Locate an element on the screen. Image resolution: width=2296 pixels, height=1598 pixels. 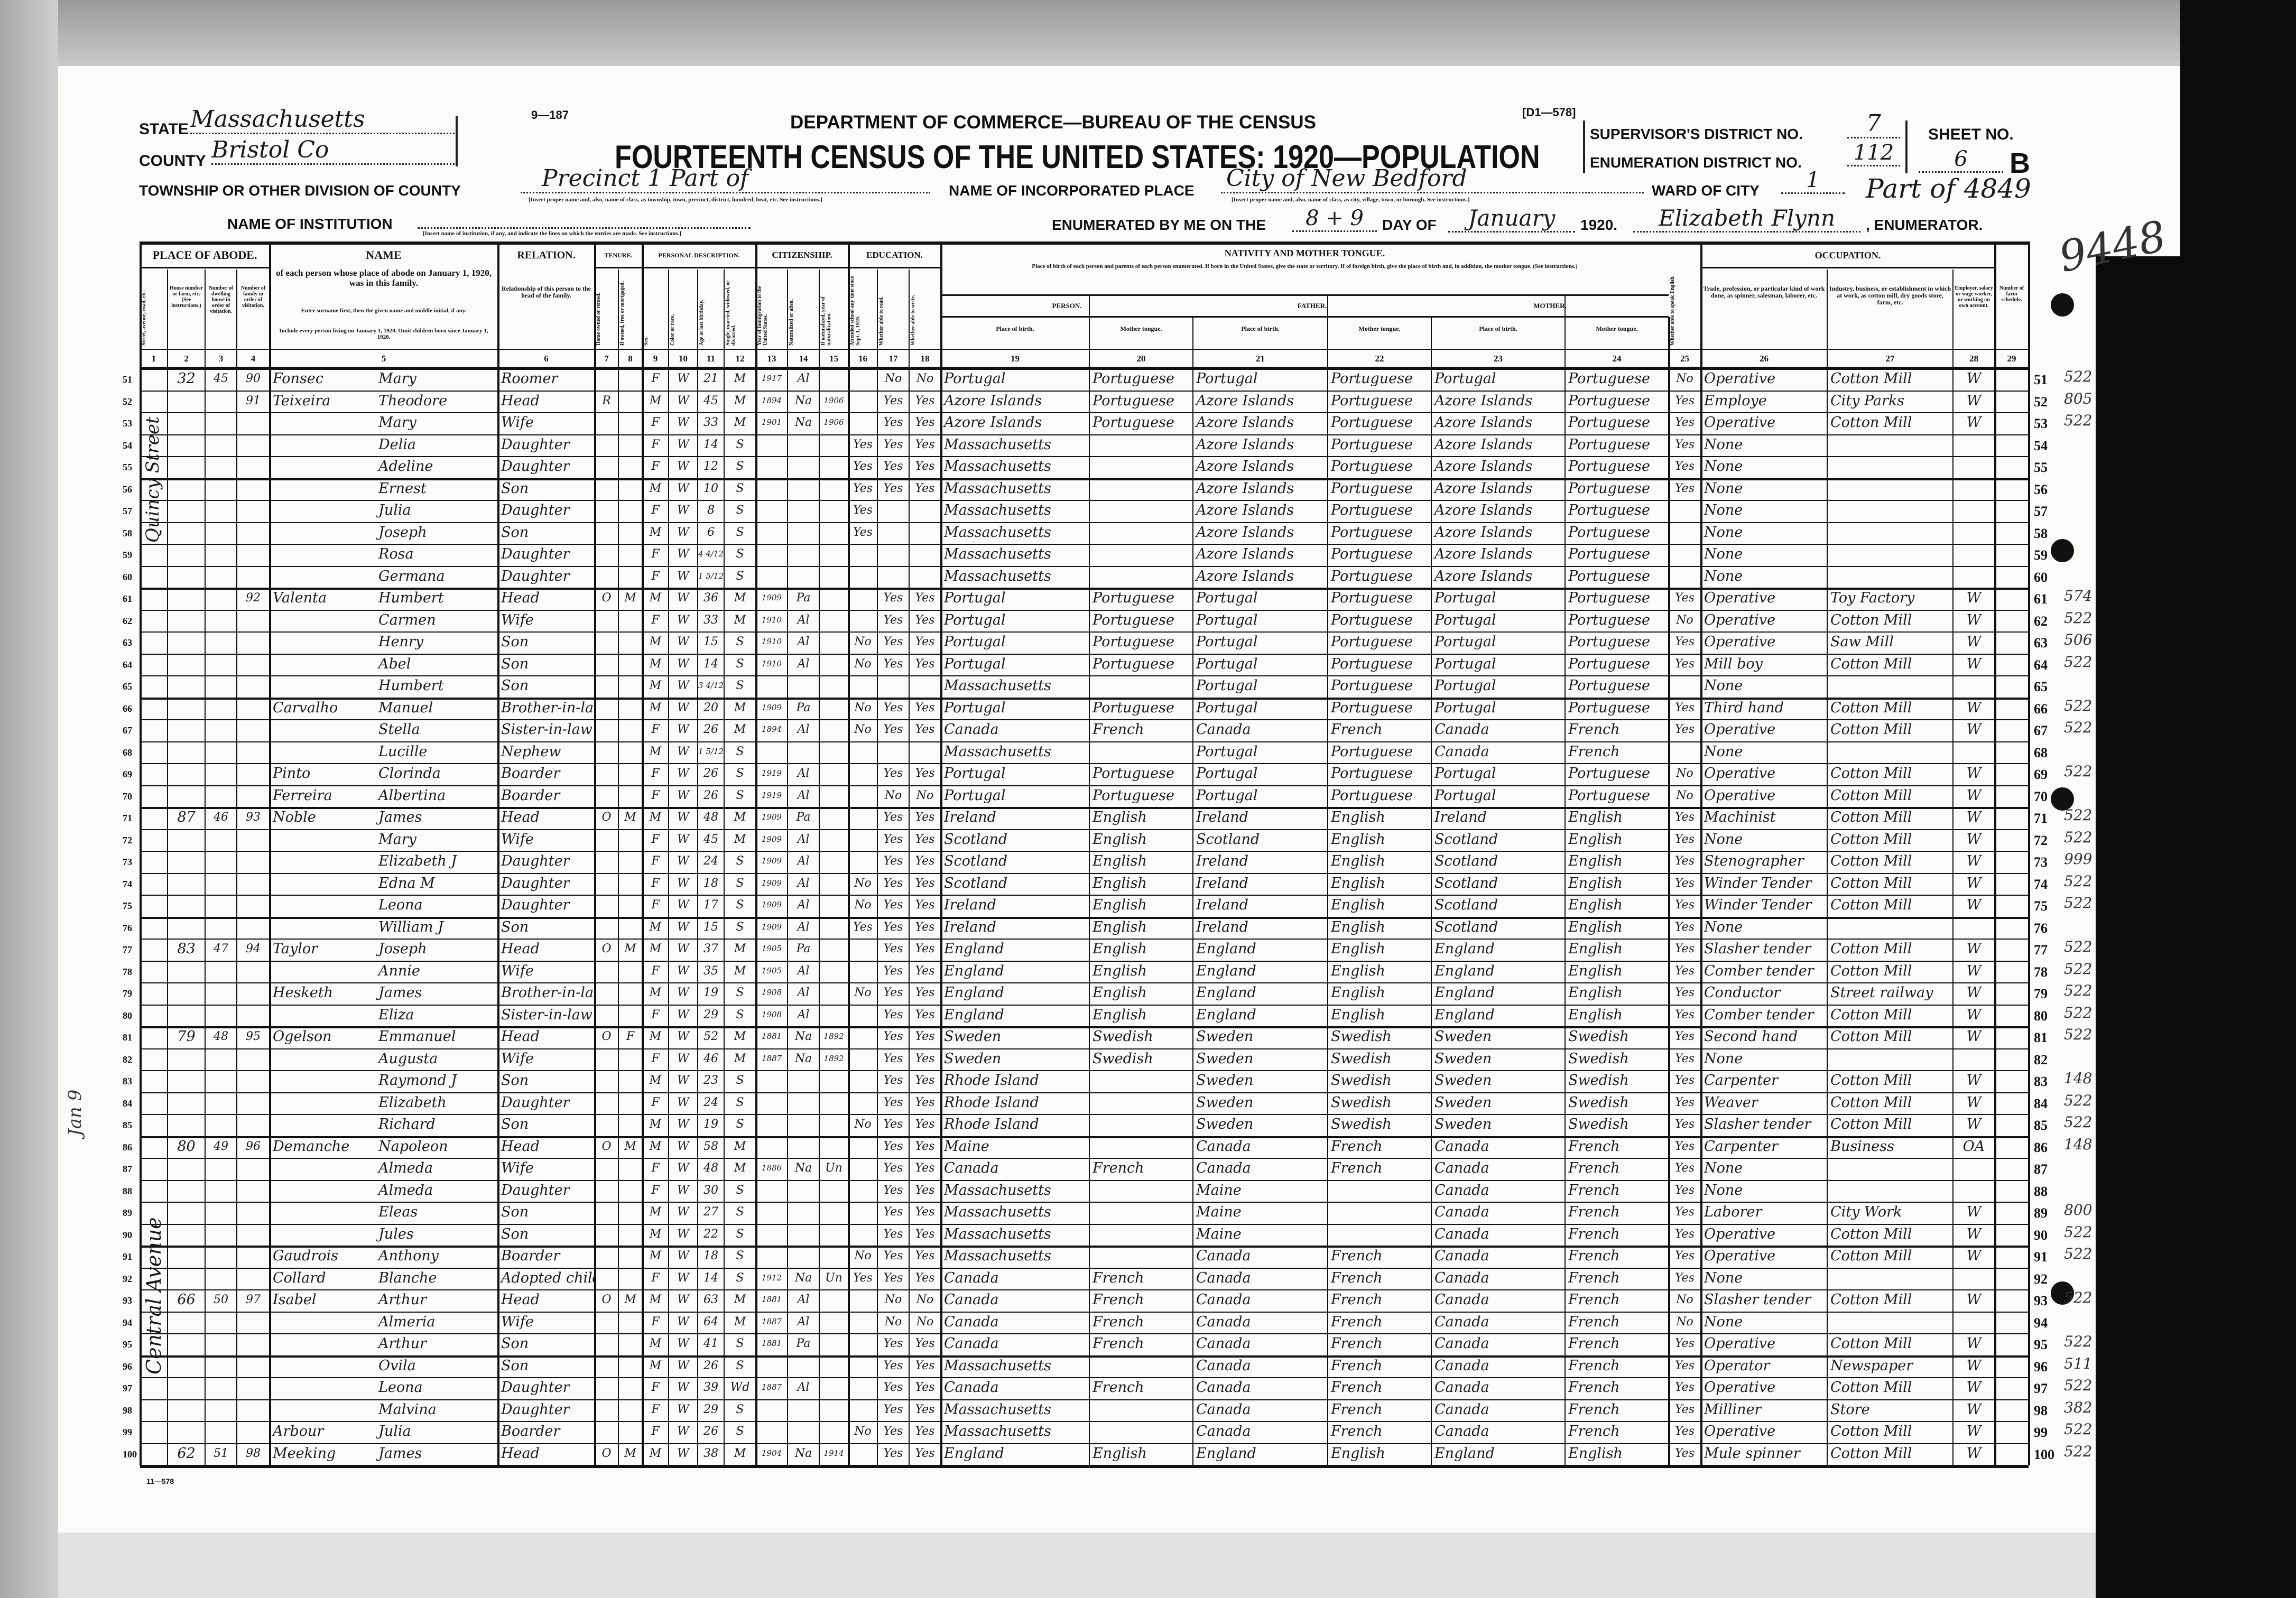
table-cell: Cotton Mill is located at coordinates (1871, 773).